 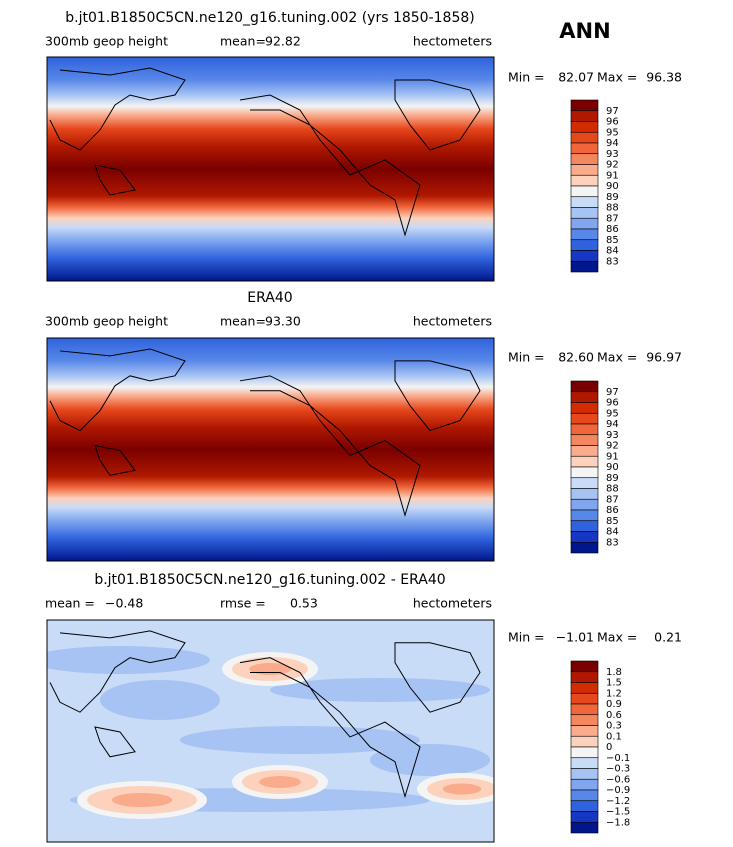 I want to click on stat-value: 92.82, so click(x=283, y=41).